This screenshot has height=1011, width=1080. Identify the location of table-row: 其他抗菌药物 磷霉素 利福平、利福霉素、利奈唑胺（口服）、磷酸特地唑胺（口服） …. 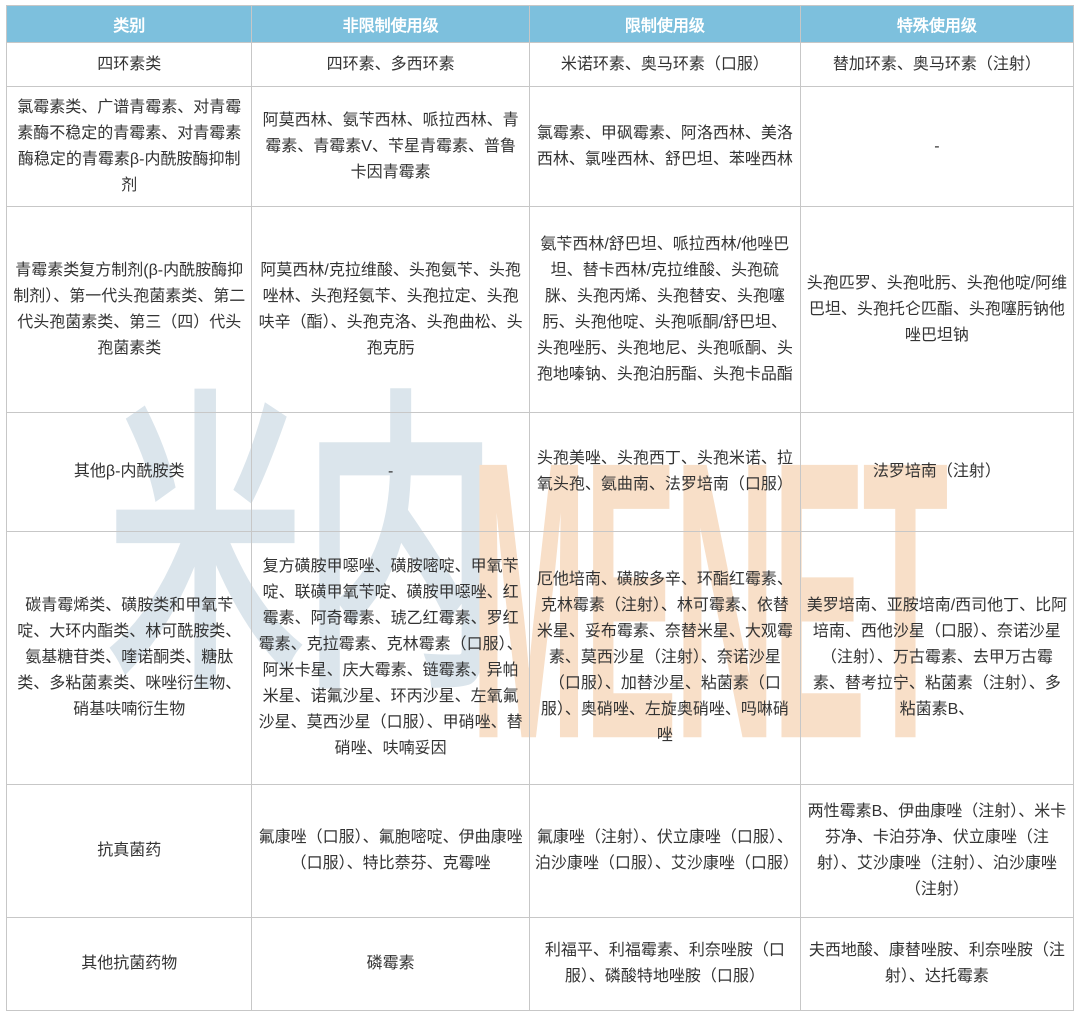
(540, 964).